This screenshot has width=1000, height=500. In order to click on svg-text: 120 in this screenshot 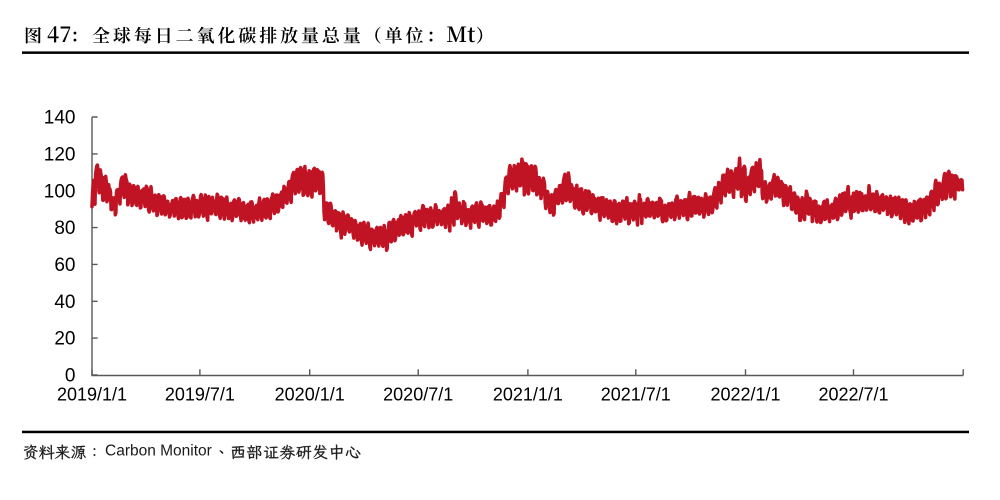, I will do `click(60, 155)`.